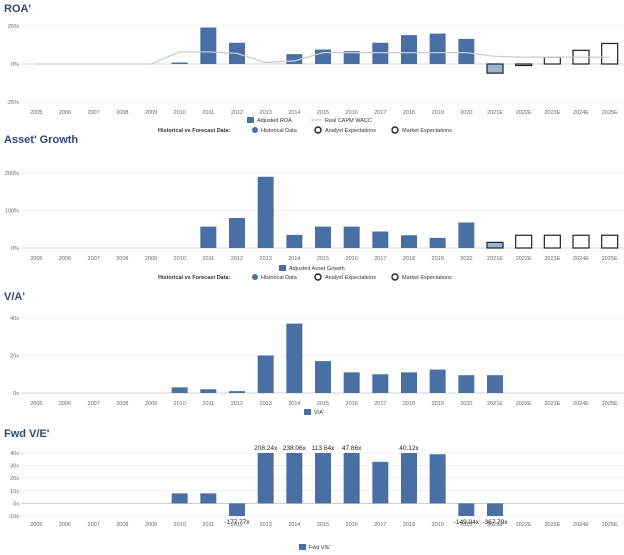 The image size is (624, 555). I want to click on roa-xtick-label: 2008, so click(122, 113).